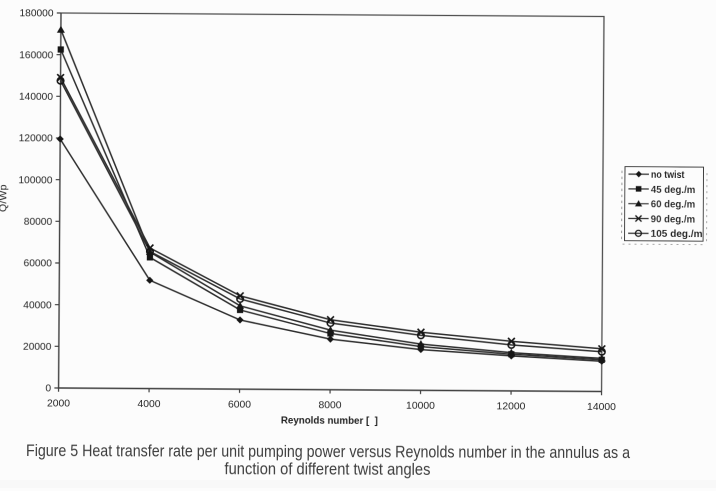 Image resolution: width=716 pixels, height=491 pixels. Describe the element at coordinates (37, 305) in the screenshot. I see `svg-text: 40000` at that location.